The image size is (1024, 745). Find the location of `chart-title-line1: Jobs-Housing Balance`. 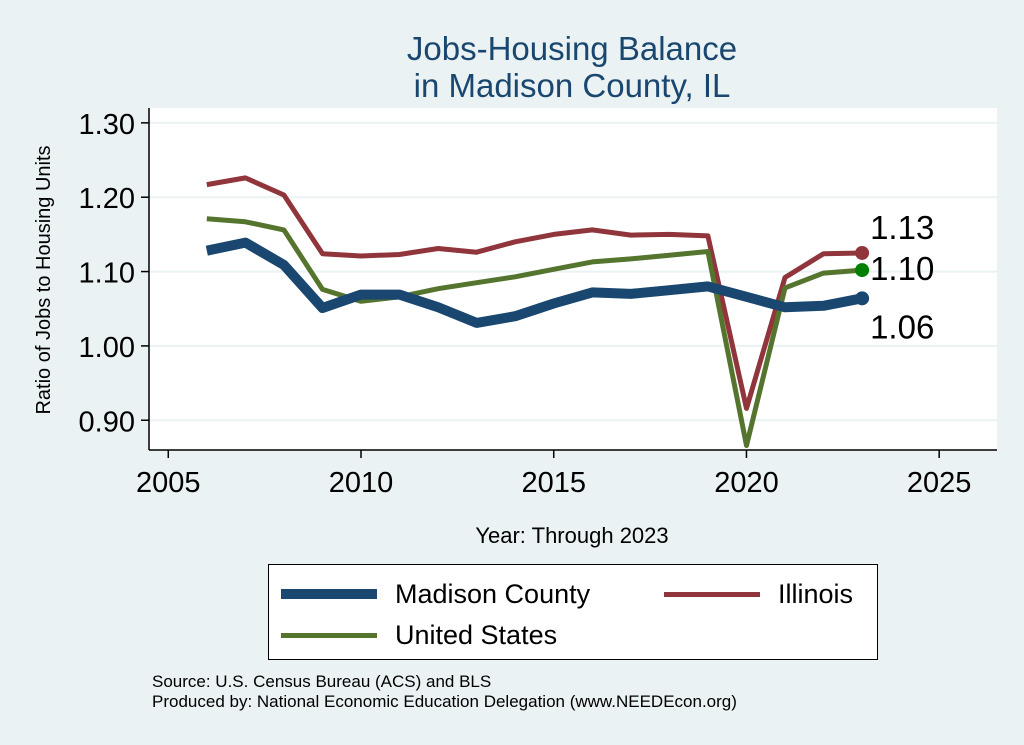

chart-title-line1: Jobs-Housing Balance is located at coordinates (572, 48).